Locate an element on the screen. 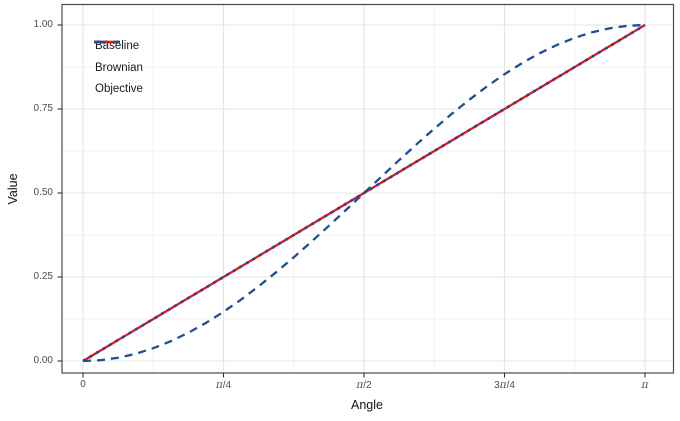  legend-key-dashed-line-icon is located at coordinates (107, 42).